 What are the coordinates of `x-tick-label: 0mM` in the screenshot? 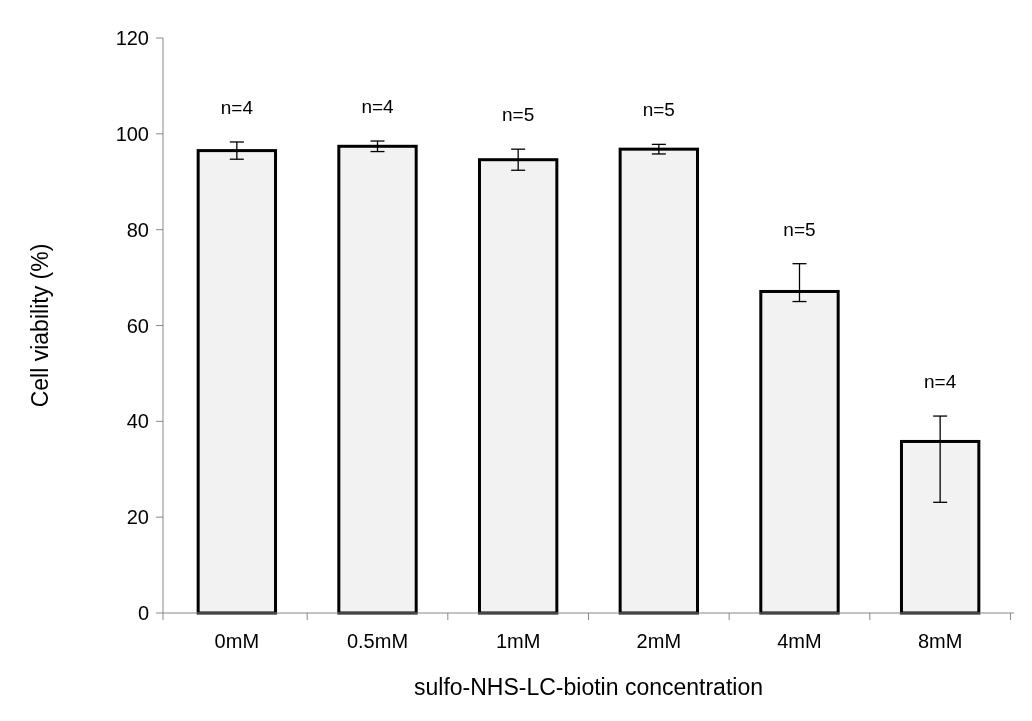 It's located at (237, 641).